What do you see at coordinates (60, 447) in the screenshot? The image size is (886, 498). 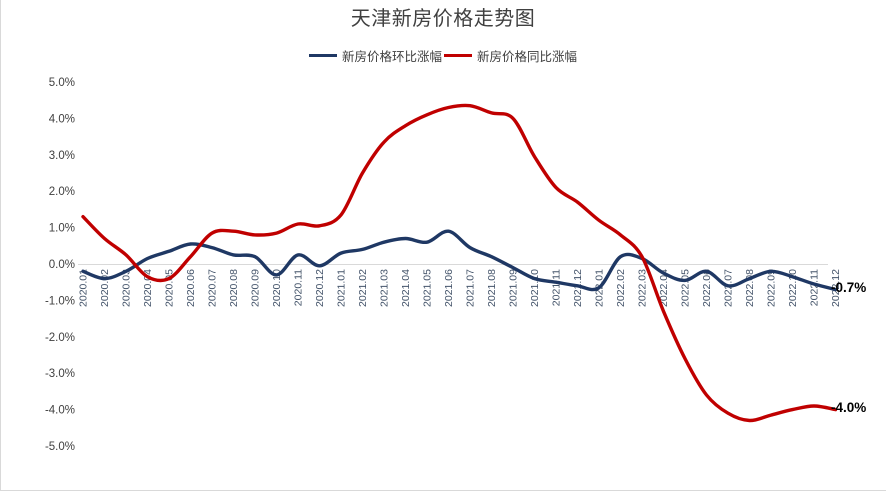 I see `y-tick-label: -5.0%` at bounding box center [60, 447].